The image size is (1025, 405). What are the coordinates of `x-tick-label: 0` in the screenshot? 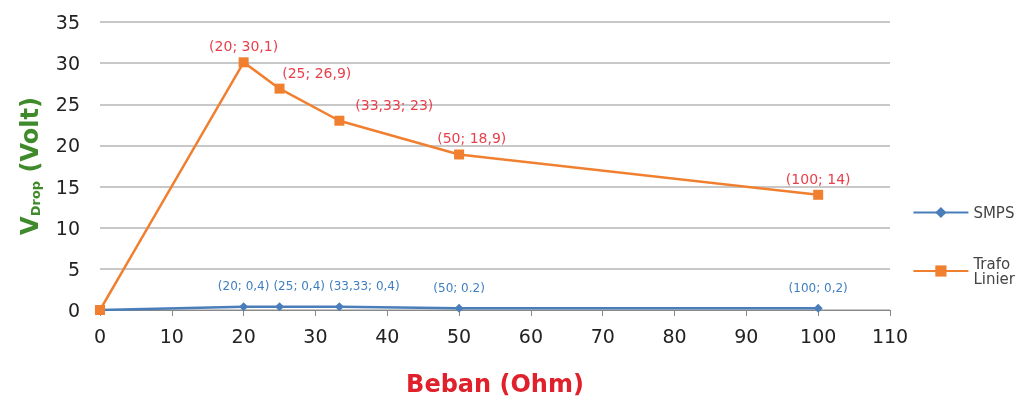 It's located at (100, 335).